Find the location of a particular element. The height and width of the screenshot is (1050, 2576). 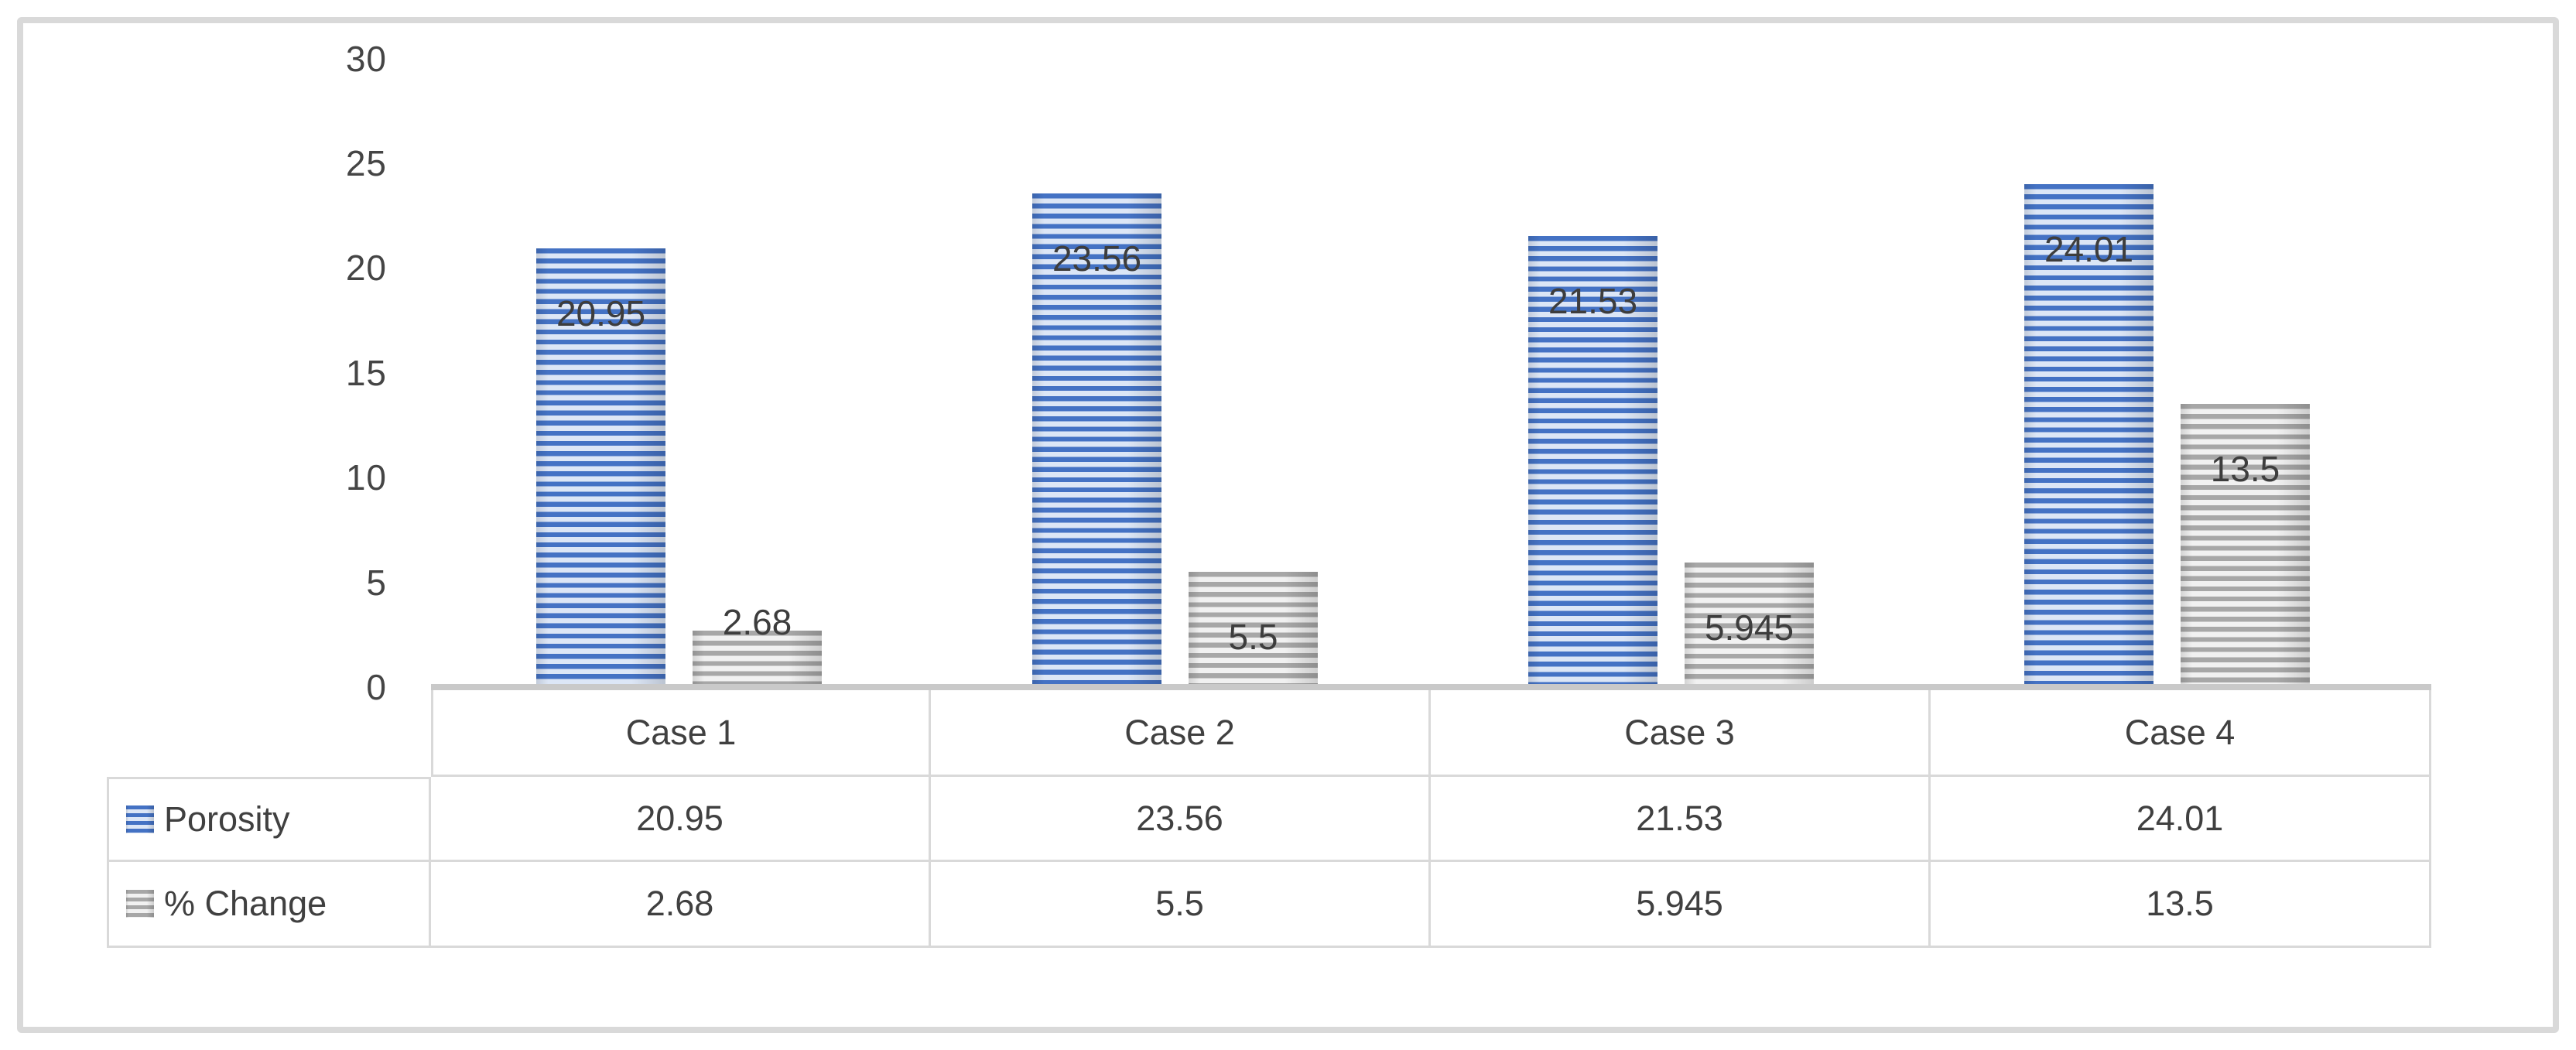

bar-pct-change-case3 is located at coordinates (1749, 625).